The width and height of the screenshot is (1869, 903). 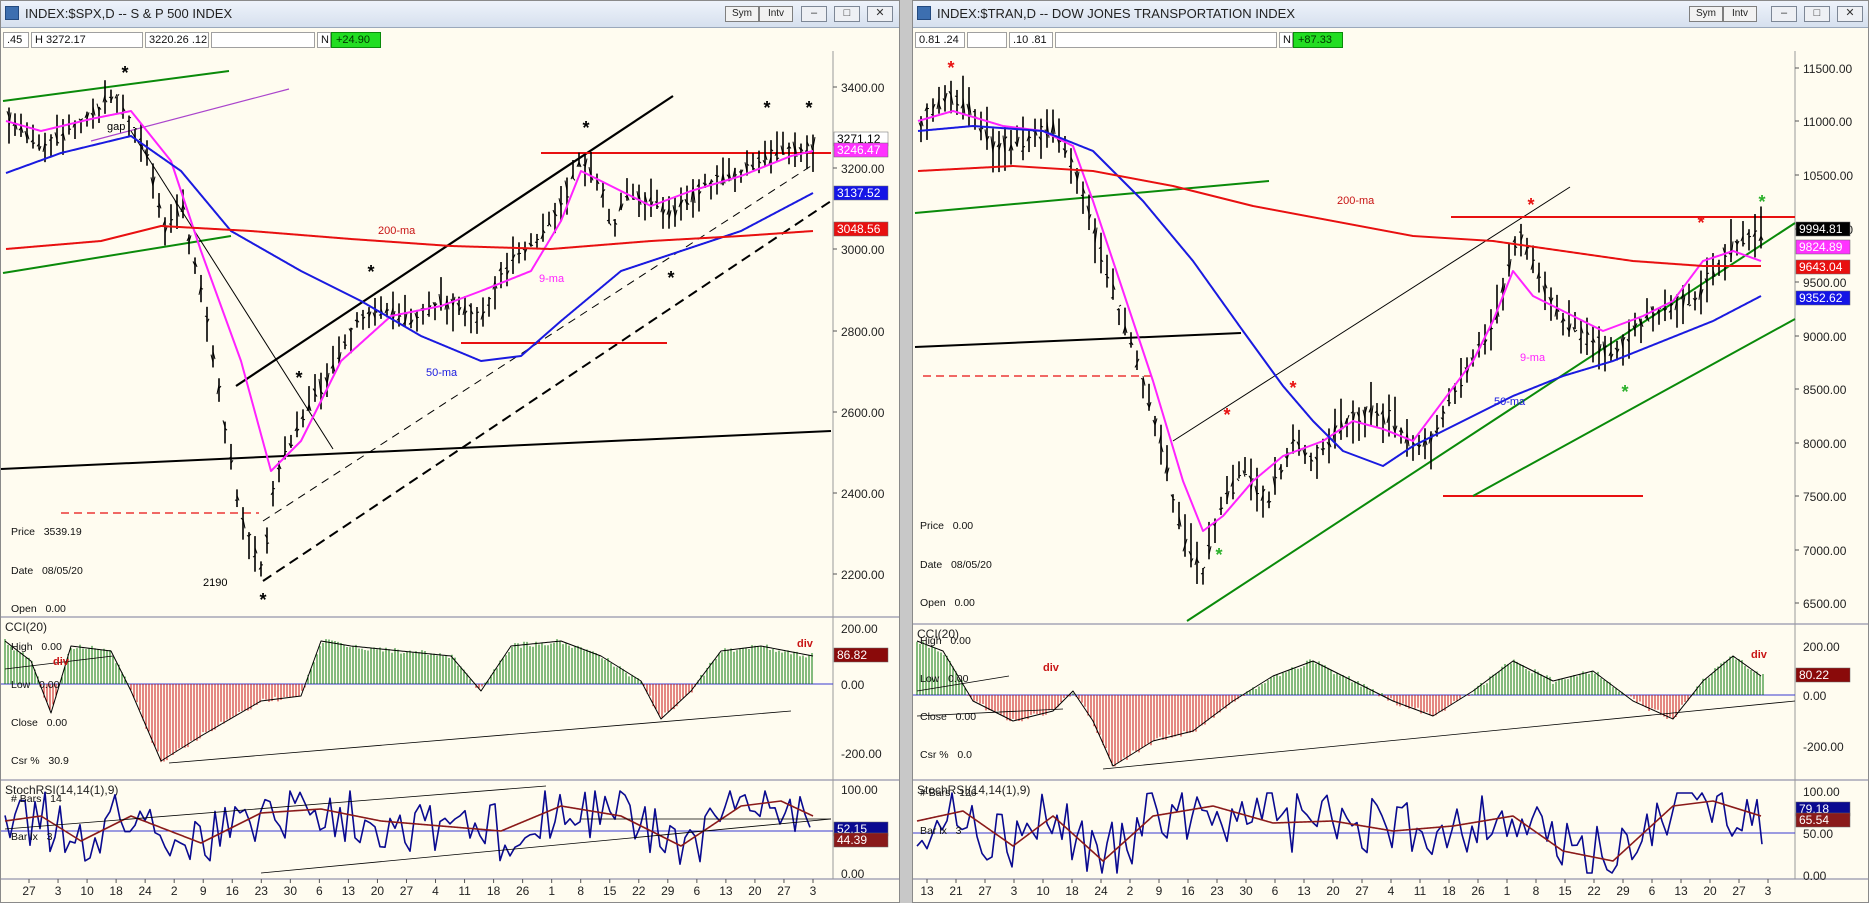 What do you see at coordinates (1828, 176) in the screenshot?
I see `price-axis-label: 10500.00` at bounding box center [1828, 176].